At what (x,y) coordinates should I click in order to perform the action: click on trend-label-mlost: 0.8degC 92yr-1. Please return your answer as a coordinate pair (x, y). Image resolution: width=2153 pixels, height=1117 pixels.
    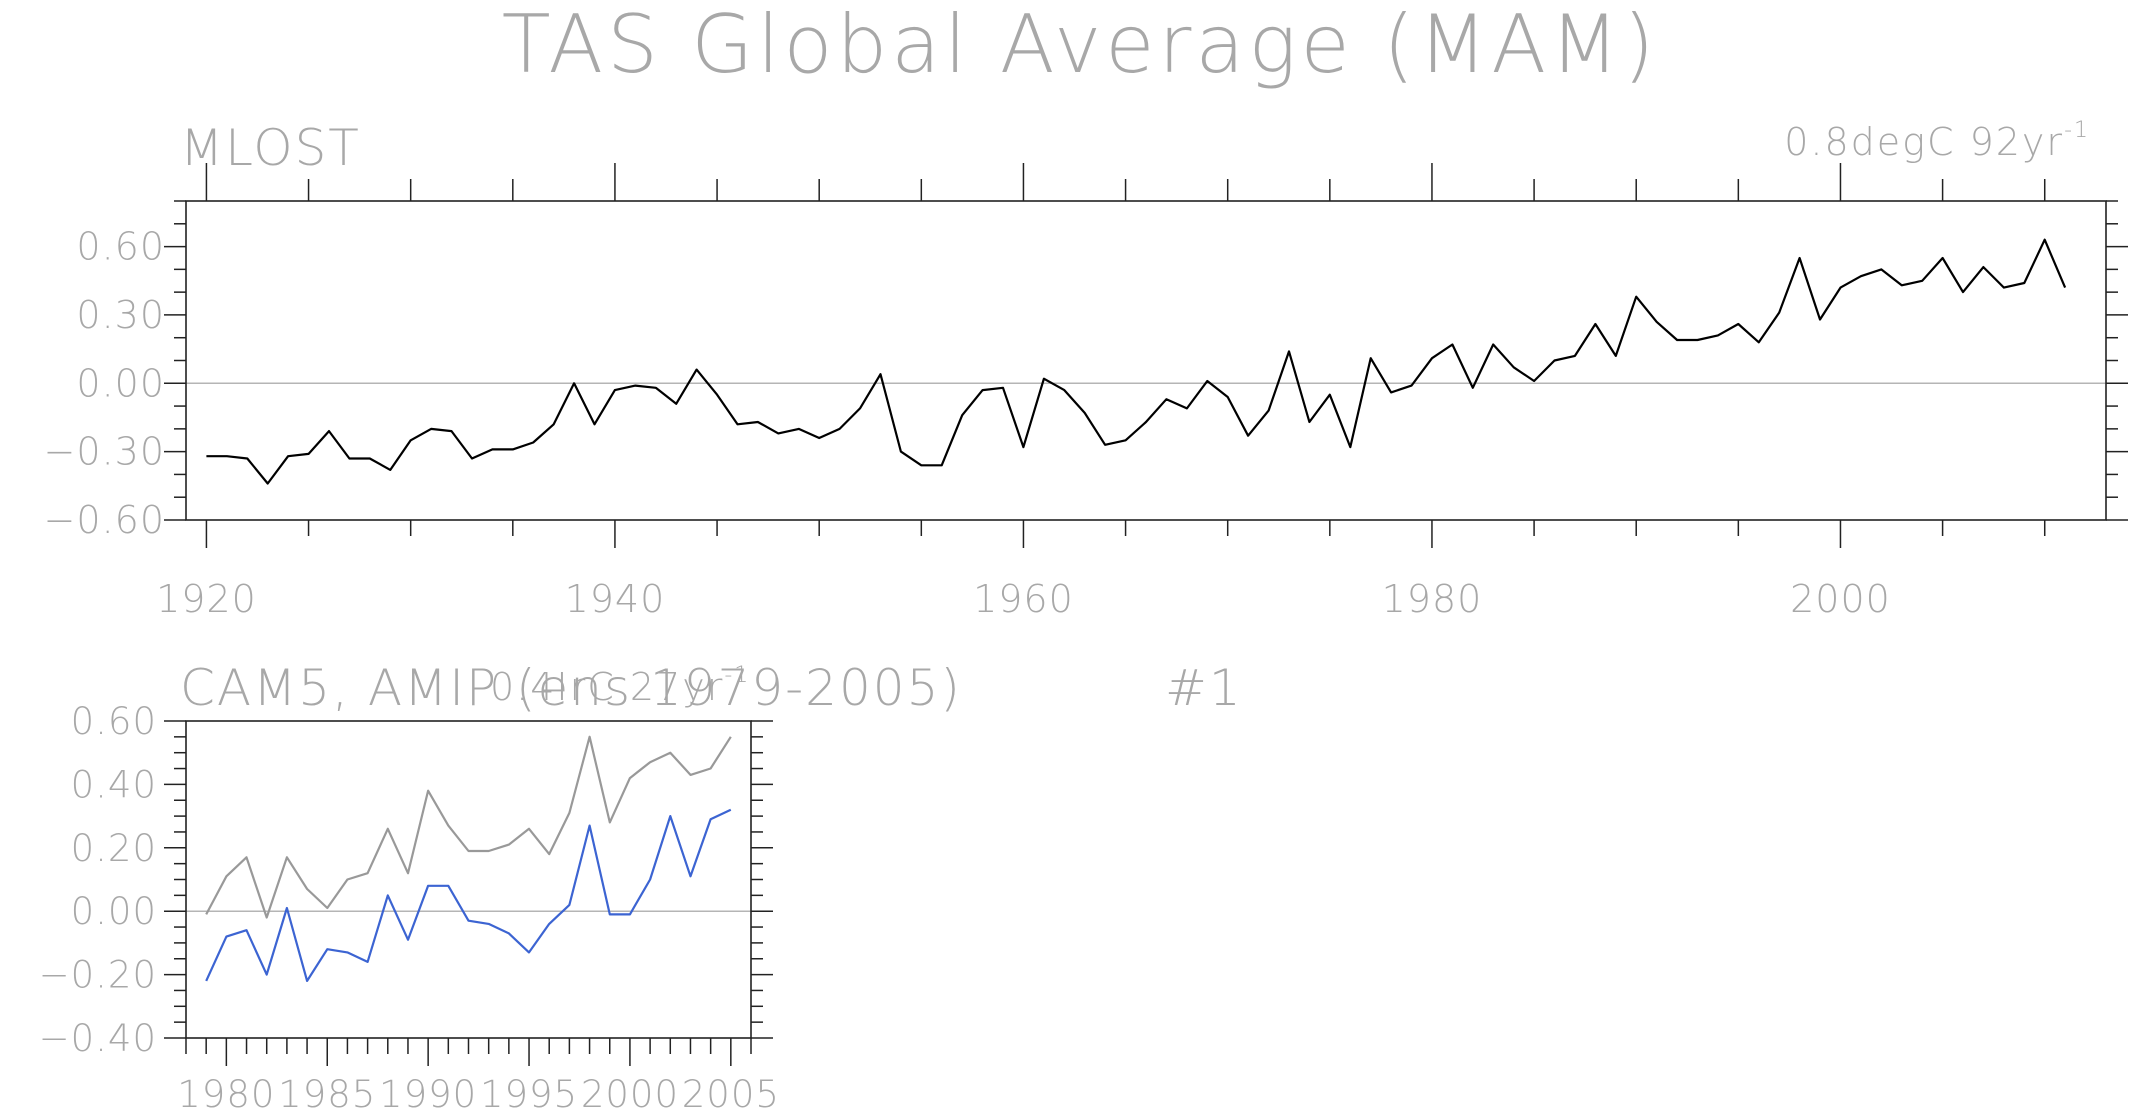
    Looking at the image, I should click on (1937, 141).